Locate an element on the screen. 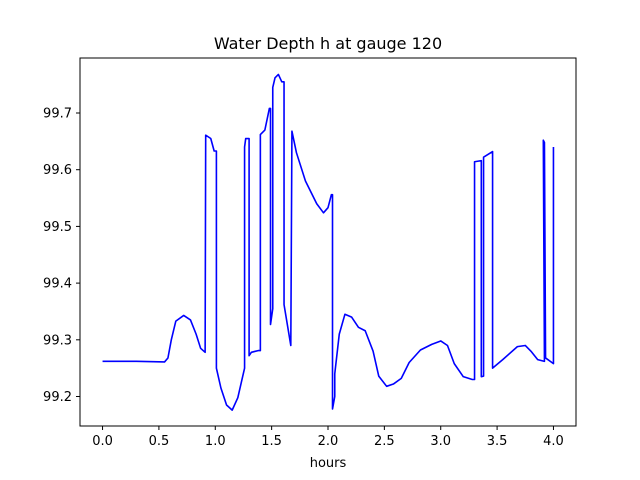  y-tick-label: 99.7 is located at coordinates (57, 114).